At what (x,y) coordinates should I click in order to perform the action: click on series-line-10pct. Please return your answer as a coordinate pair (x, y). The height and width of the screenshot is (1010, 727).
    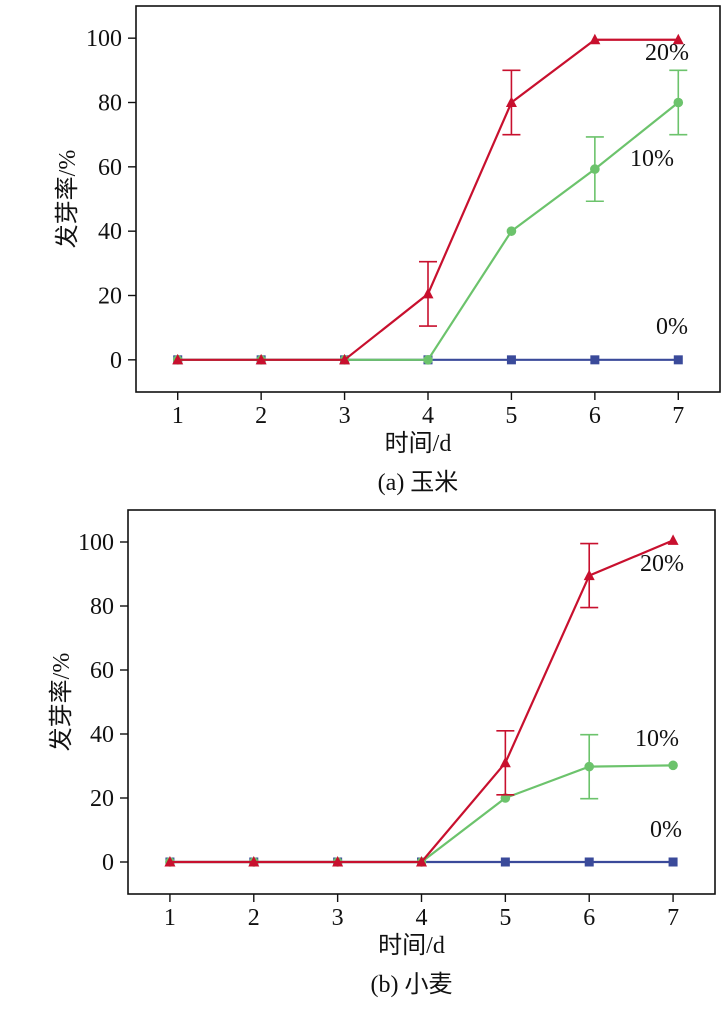
    Looking at the image, I should click on (421, 814).